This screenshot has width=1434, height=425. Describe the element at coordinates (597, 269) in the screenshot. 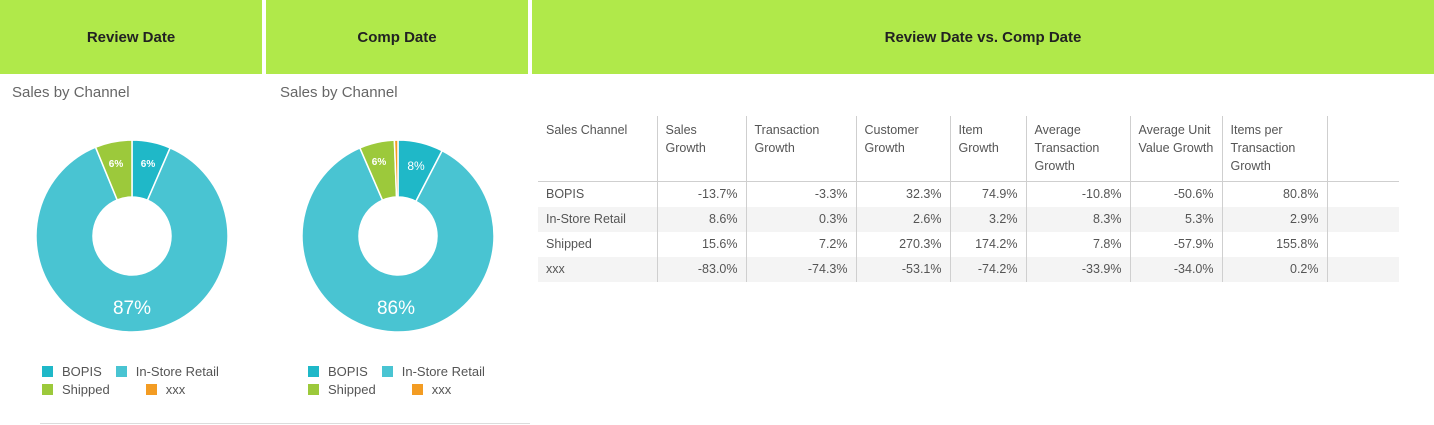

I see `cell: xxx` at that location.